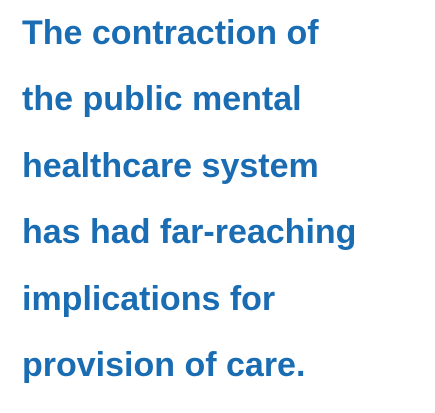 The image size is (435, 413). What do you see at coordinates (162, 99) in the screenshot?
I see `quote-line: the public mental` at bounding box center [162, 99].